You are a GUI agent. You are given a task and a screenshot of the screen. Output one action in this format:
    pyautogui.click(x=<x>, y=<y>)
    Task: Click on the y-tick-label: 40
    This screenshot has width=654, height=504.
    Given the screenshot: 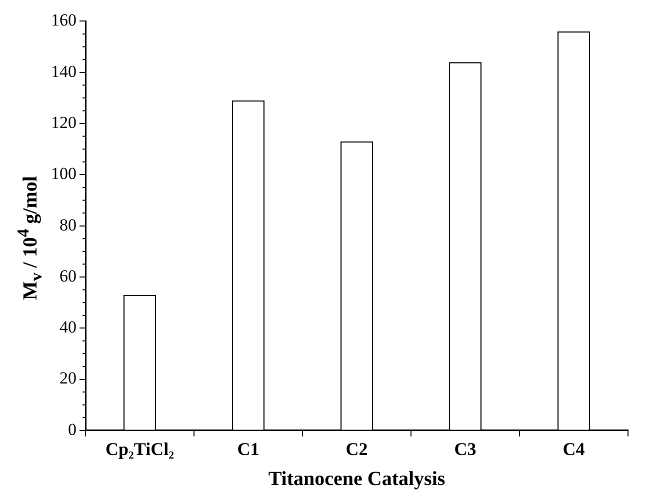 What is the action you would take?
    pyautogui.click(x=68, y=327)
    